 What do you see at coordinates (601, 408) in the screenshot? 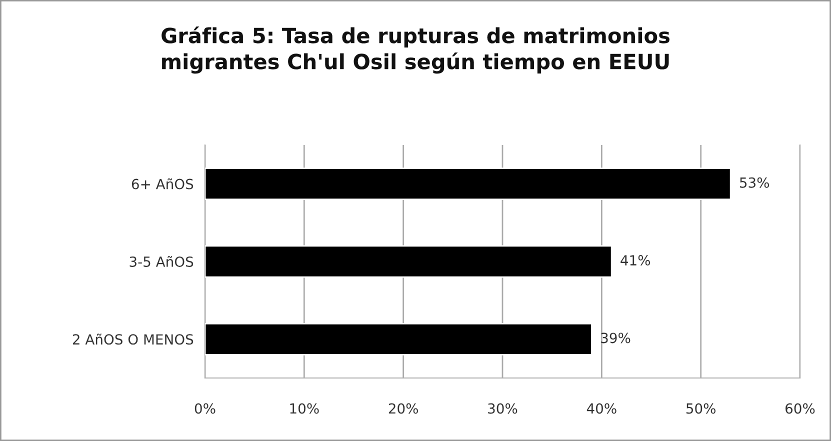
I see `x-tick-label: 40%` at bounding box center [601, 408].